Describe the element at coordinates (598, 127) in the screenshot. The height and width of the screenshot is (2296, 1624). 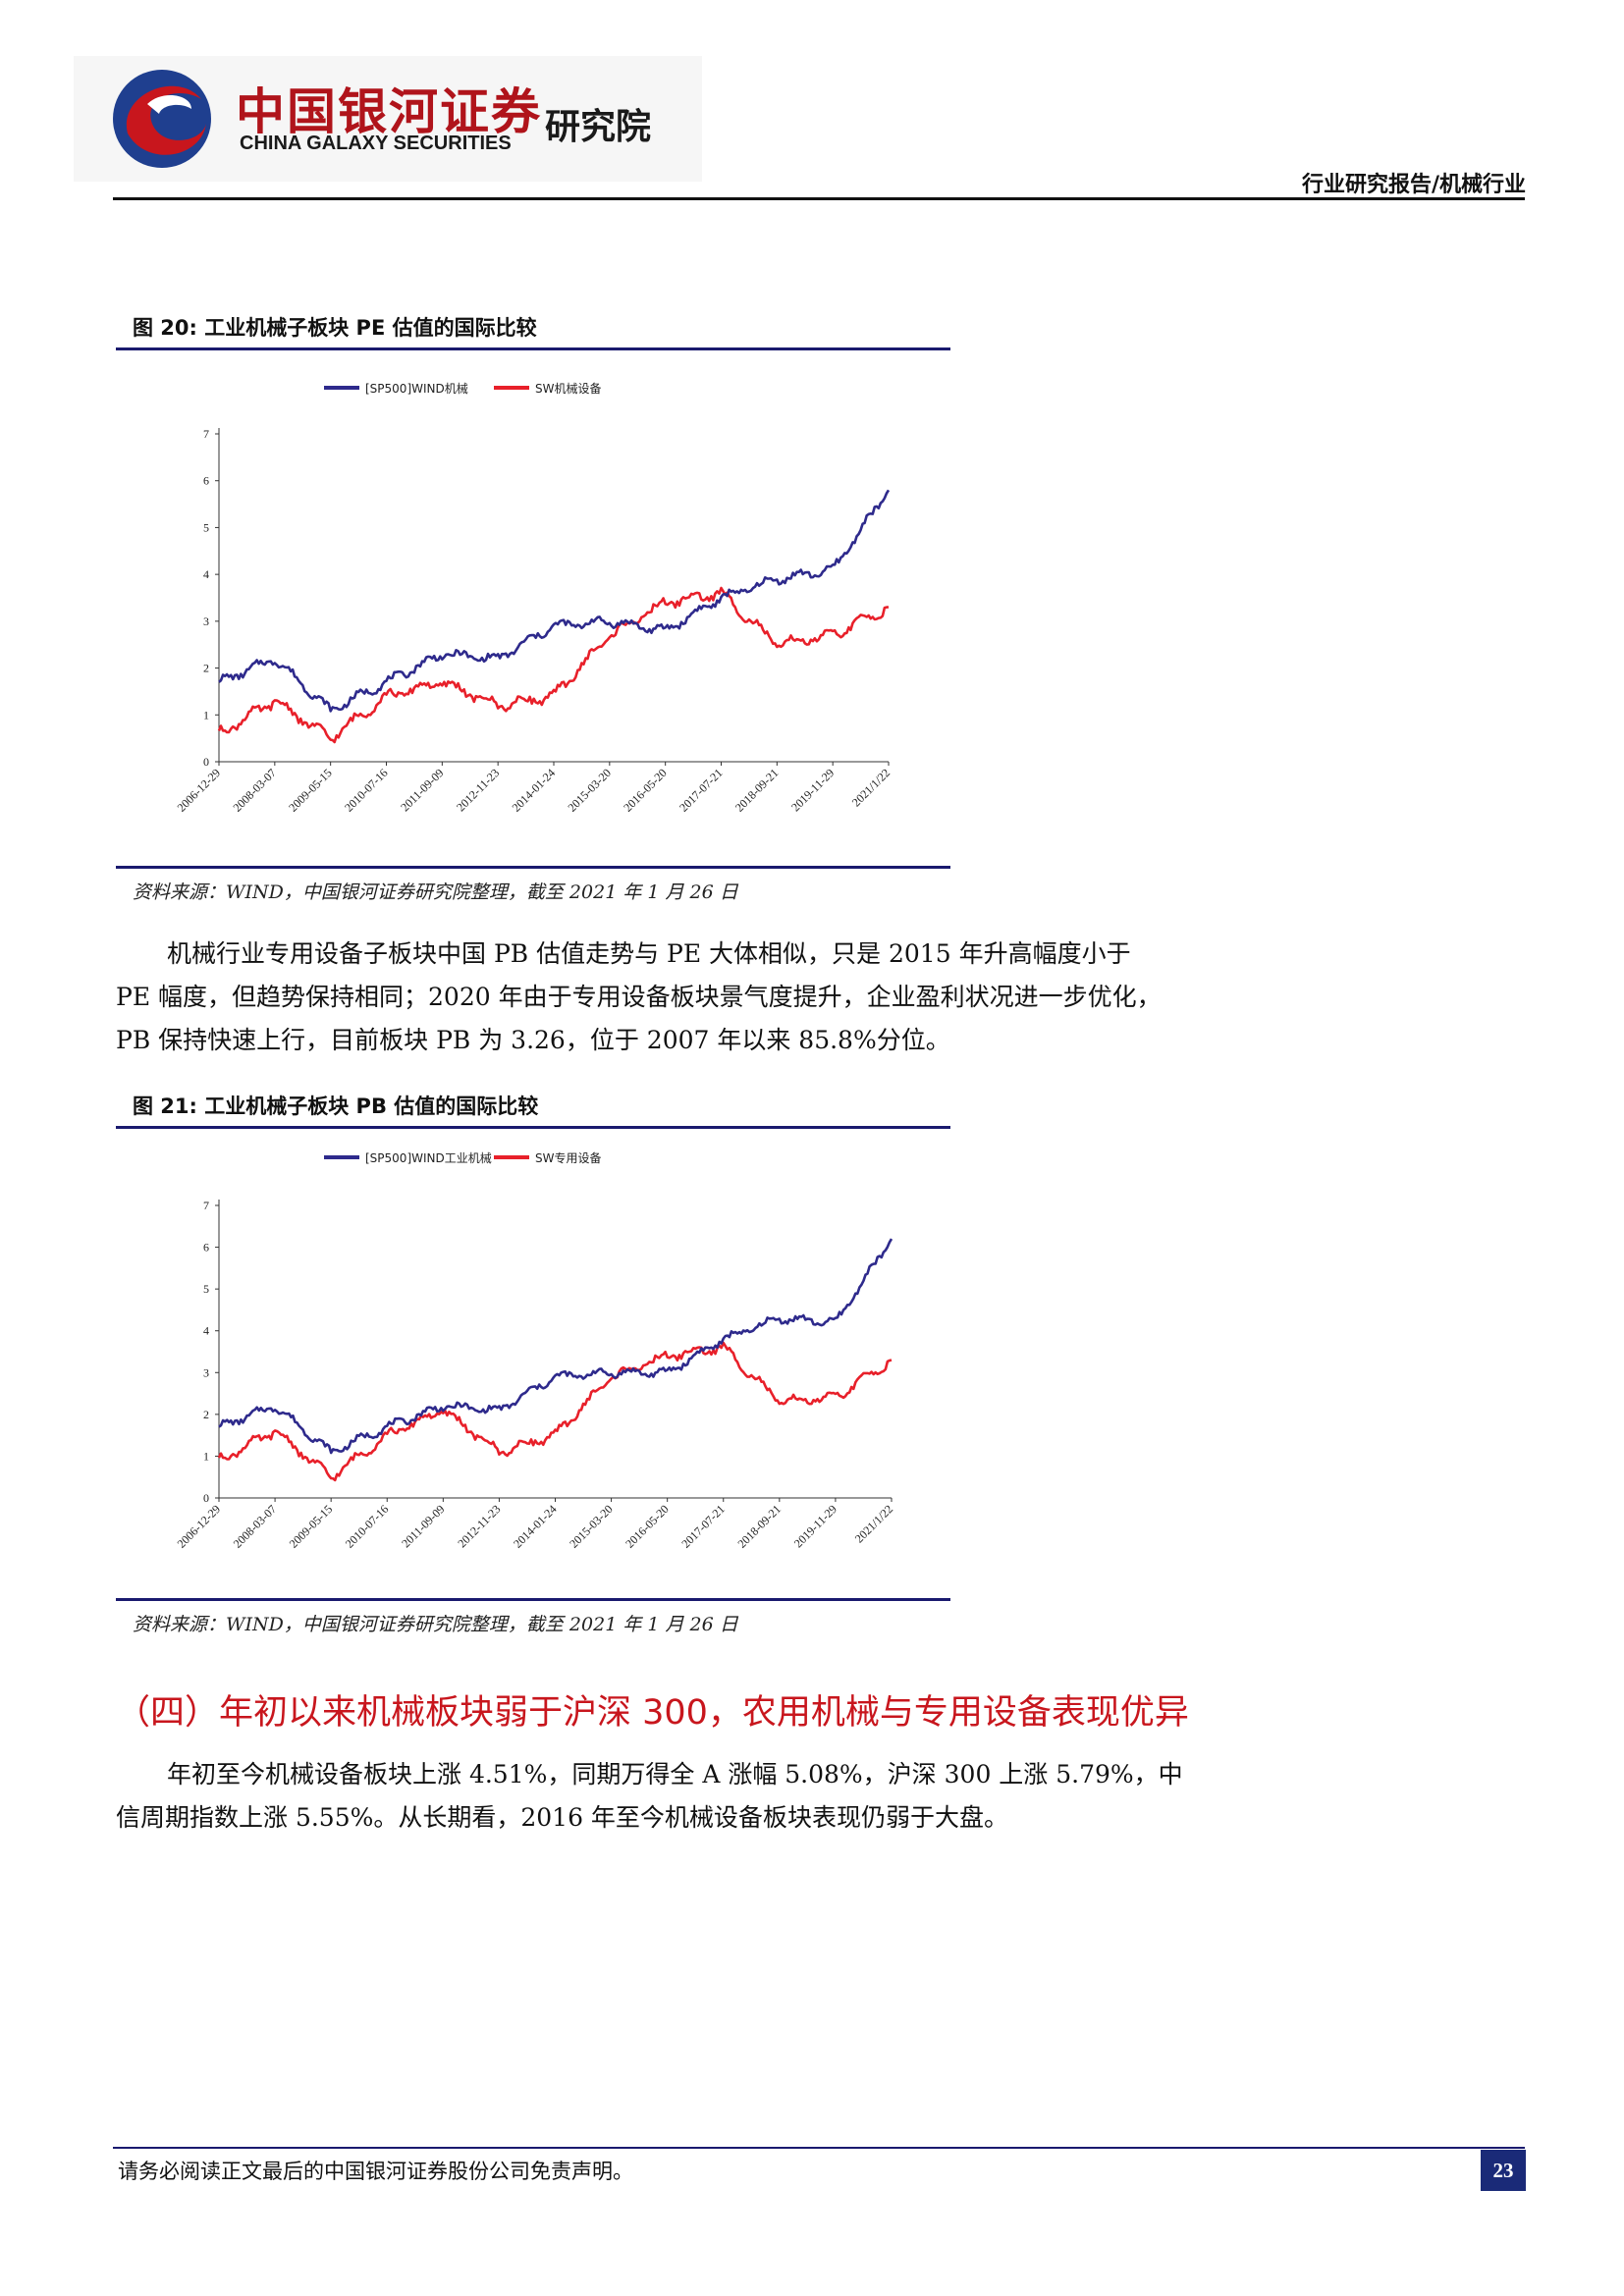
I see `logo-institute: 研究院` at that location.